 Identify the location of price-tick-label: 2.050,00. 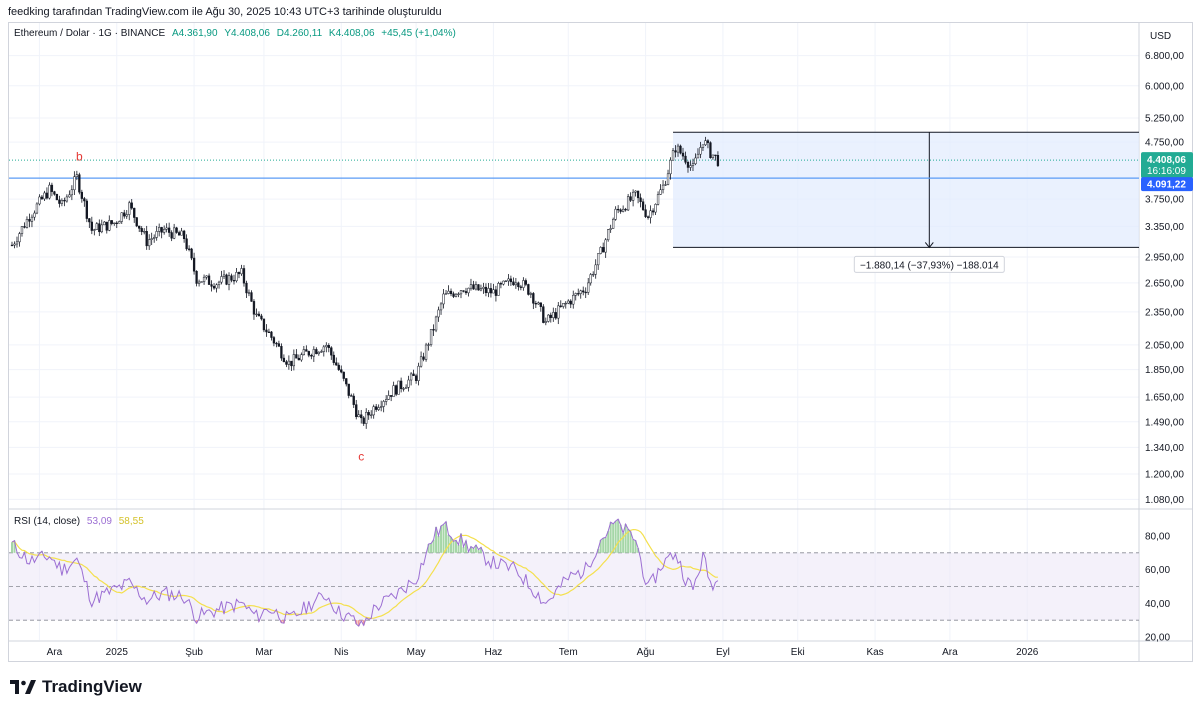
(1164, 345).